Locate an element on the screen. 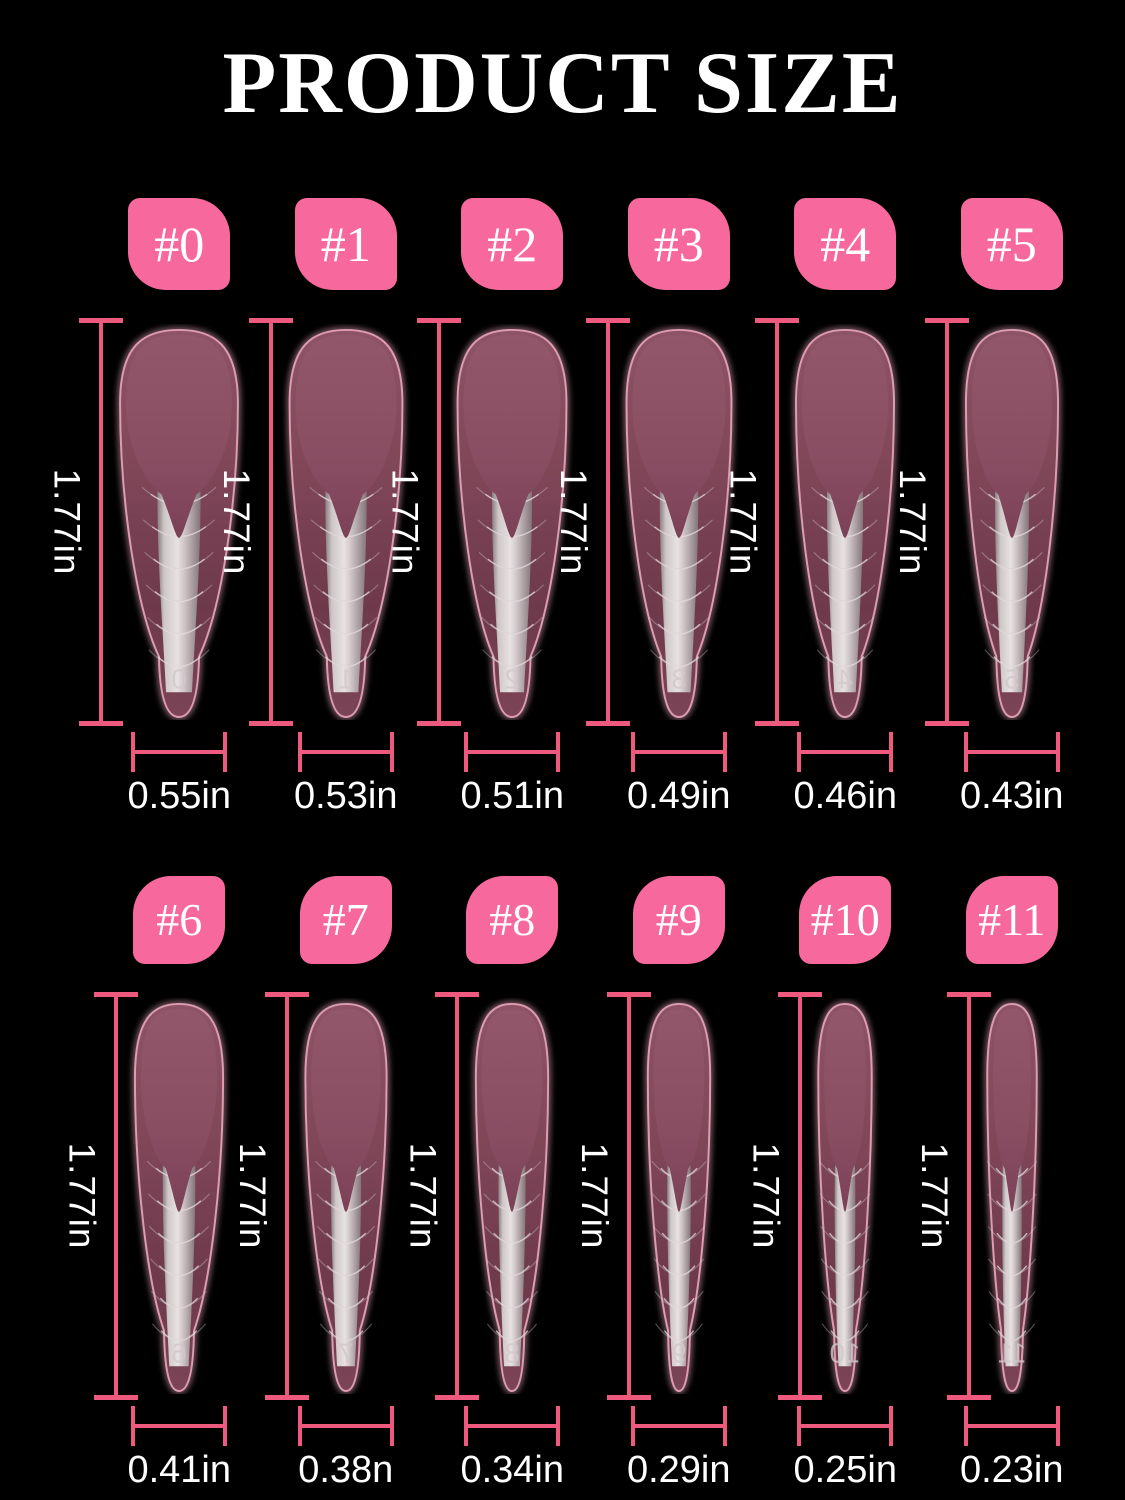 This screenshot has height=1500, width=1125. size-label-chip: #9 is located at coordinates (678, 919).